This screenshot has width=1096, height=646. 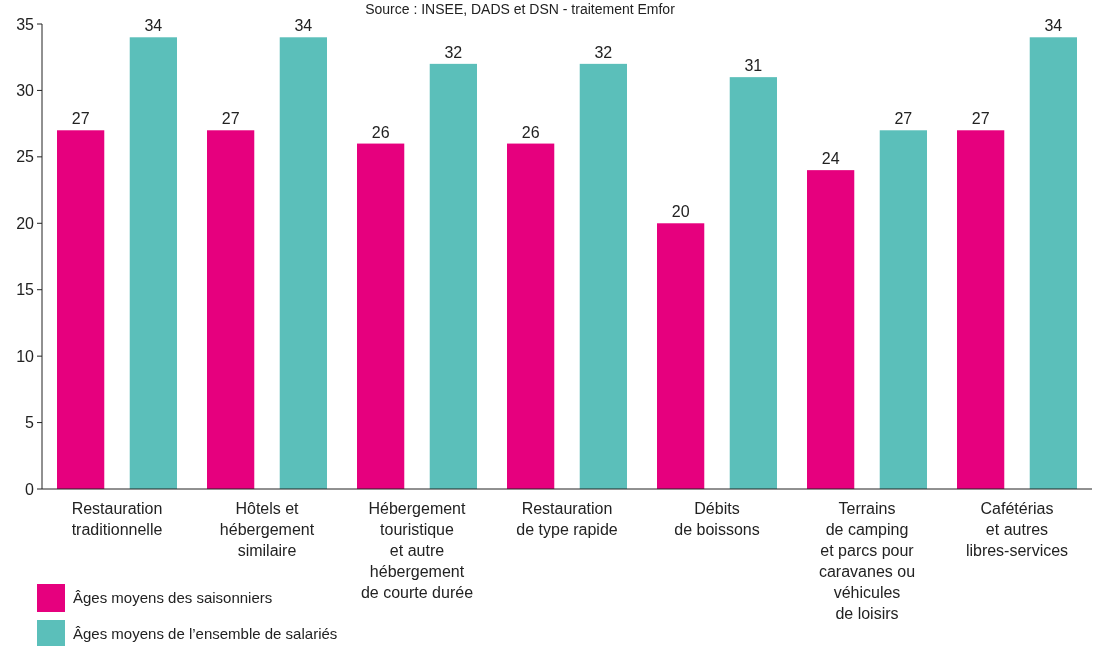 I want to click on y-tick-label: 35, so click(x=25, y=24).